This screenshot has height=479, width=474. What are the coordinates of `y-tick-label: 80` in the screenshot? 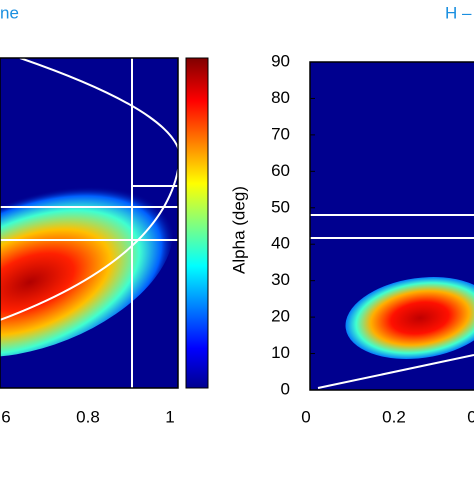 It's located at (280, 97).